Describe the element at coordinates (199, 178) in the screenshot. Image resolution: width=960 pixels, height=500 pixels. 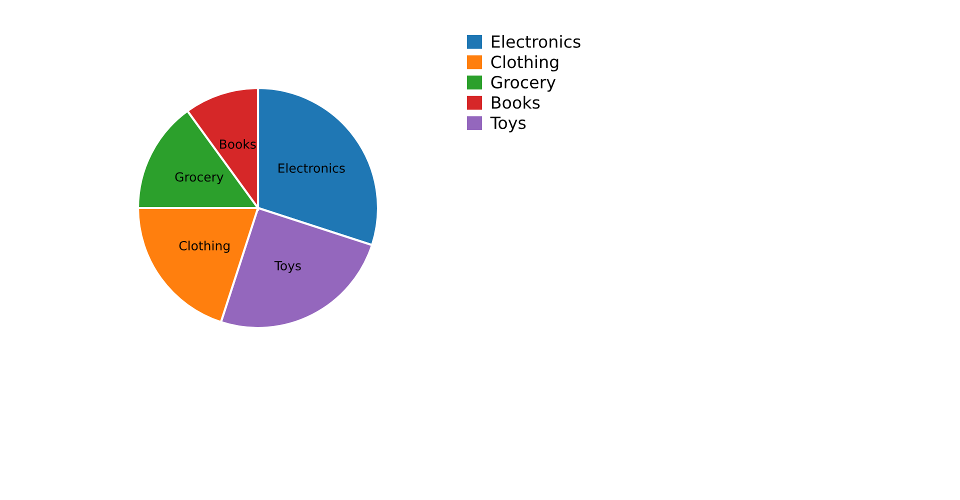
I see `slice-label: Grocery` at that location.